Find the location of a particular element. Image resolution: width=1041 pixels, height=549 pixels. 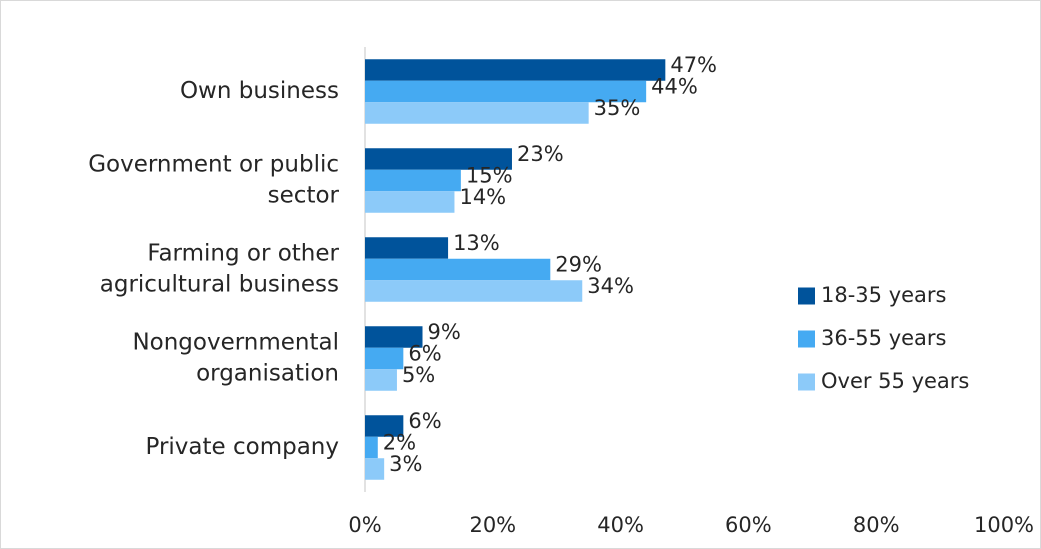

category-label-own-business: Own business is located at coordinates (259, 91).